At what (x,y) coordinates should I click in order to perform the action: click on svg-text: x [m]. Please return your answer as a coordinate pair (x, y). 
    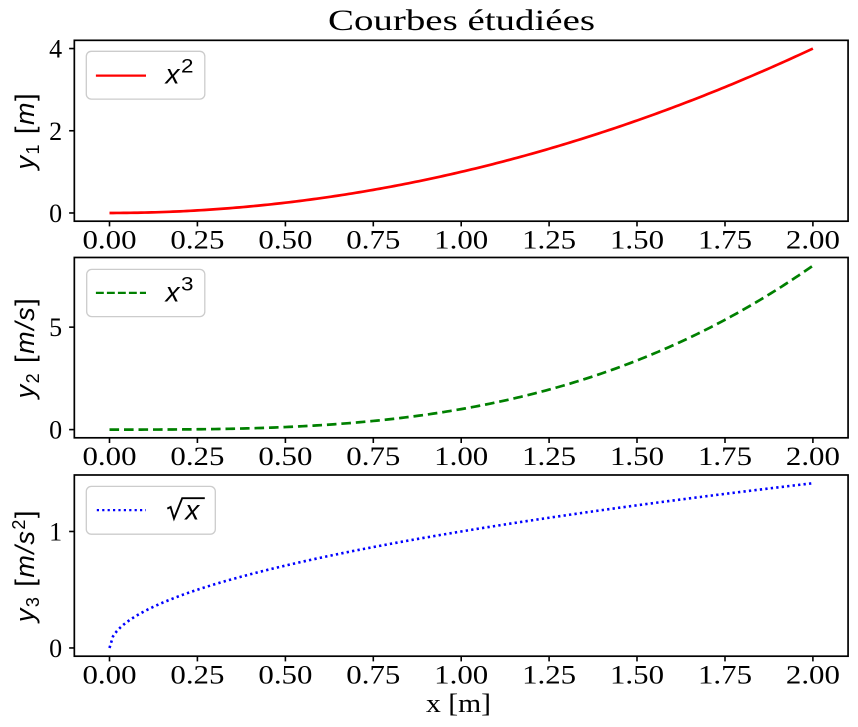
    Looking at the image, I should click on (458, 703).